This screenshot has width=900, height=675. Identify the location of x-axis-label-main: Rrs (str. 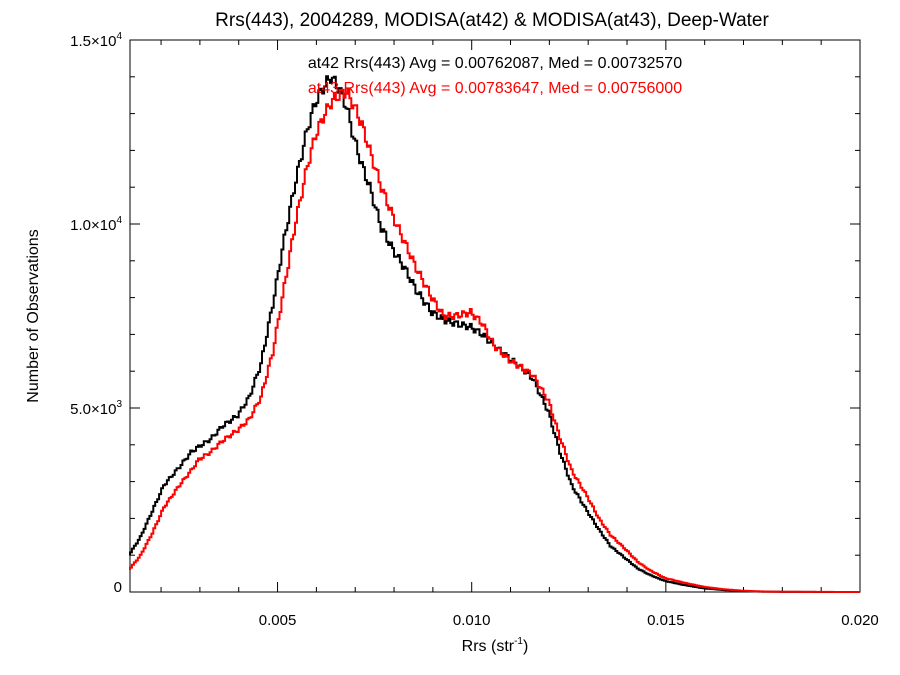
(488, 646).